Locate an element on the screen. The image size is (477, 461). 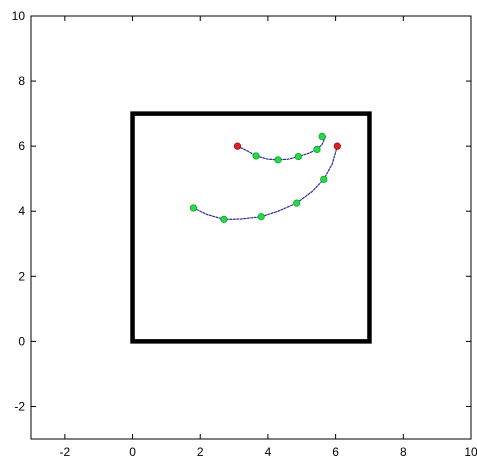
x-tick-label: 8 is located at coordinates (403, 452).